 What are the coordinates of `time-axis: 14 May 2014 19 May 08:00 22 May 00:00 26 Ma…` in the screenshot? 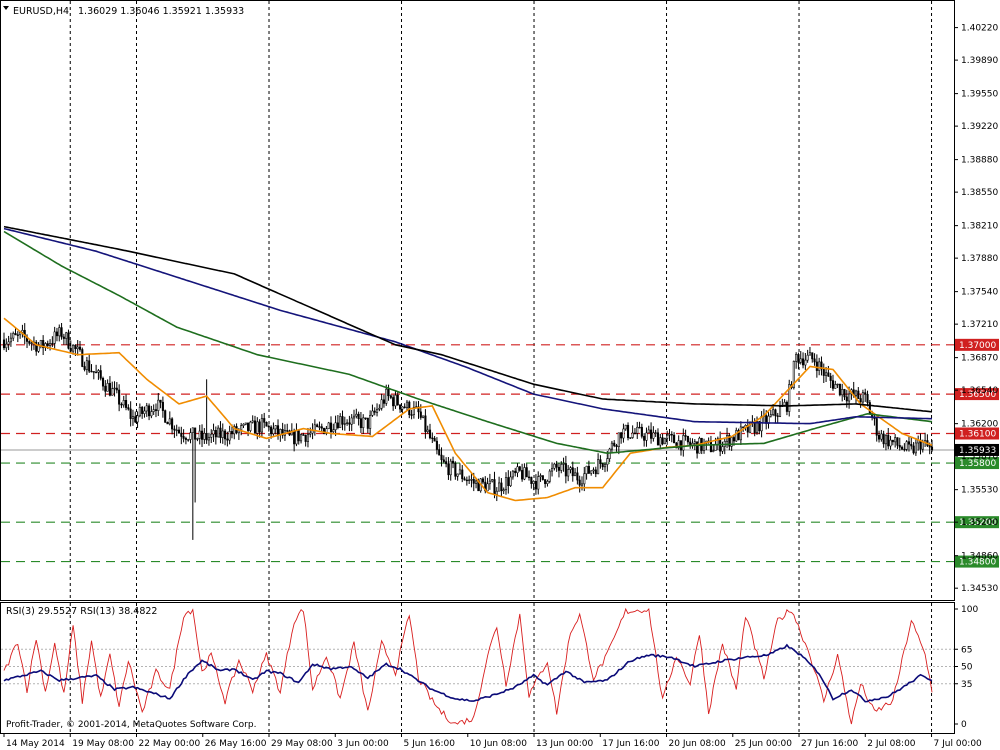 It's located at (493, 741).